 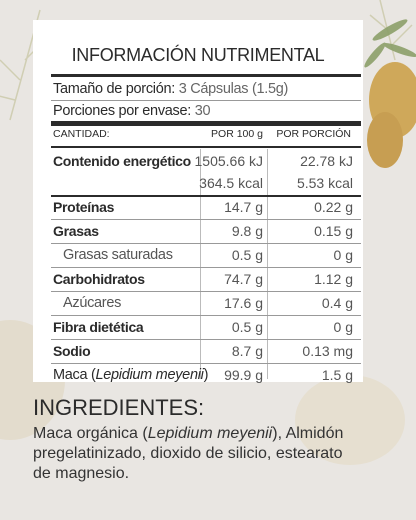 I want to click on nutrient-name: Proteínas, so click(x=84, y=207).